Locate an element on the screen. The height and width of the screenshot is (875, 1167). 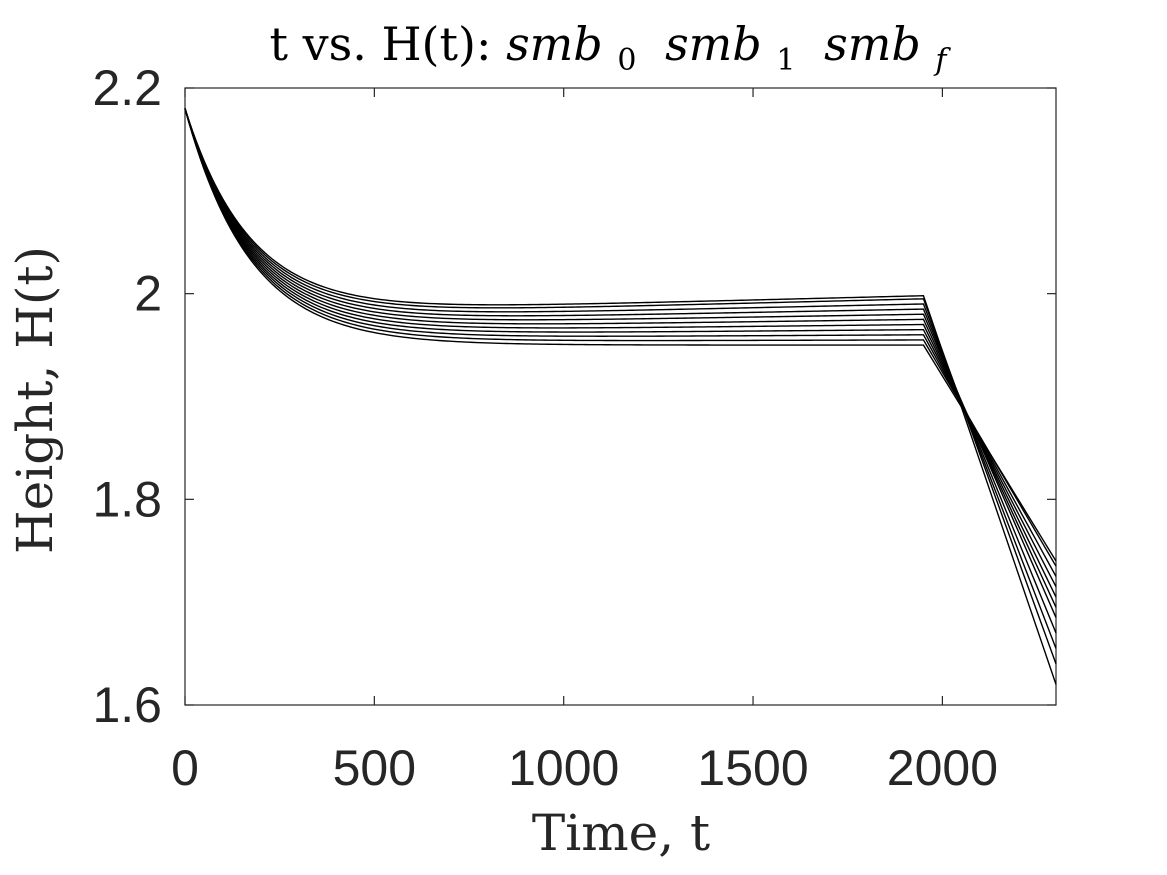
x-tick-label-1: 500 is located at coordinates (374, 768).